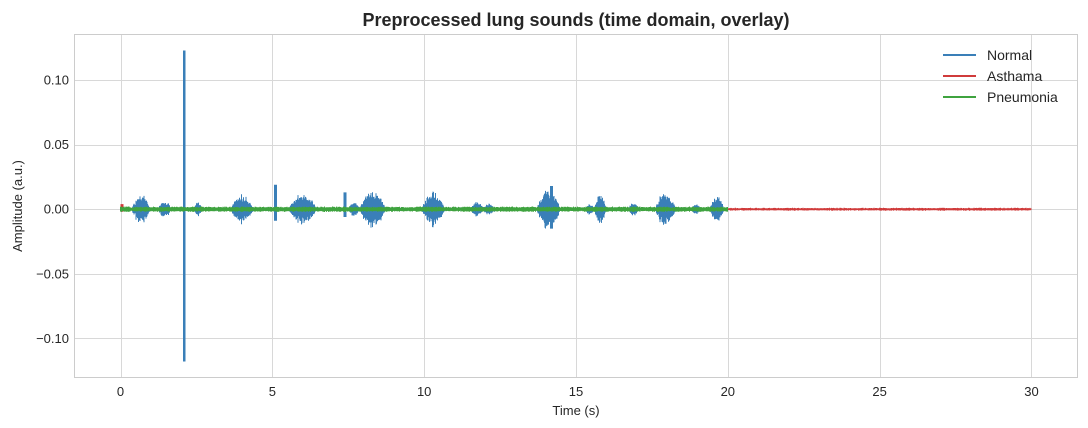  What do you see at coordinates (1009, 55) in the screenshot?
I see `legend-label: Normal` at bounding box center [1009, 55].